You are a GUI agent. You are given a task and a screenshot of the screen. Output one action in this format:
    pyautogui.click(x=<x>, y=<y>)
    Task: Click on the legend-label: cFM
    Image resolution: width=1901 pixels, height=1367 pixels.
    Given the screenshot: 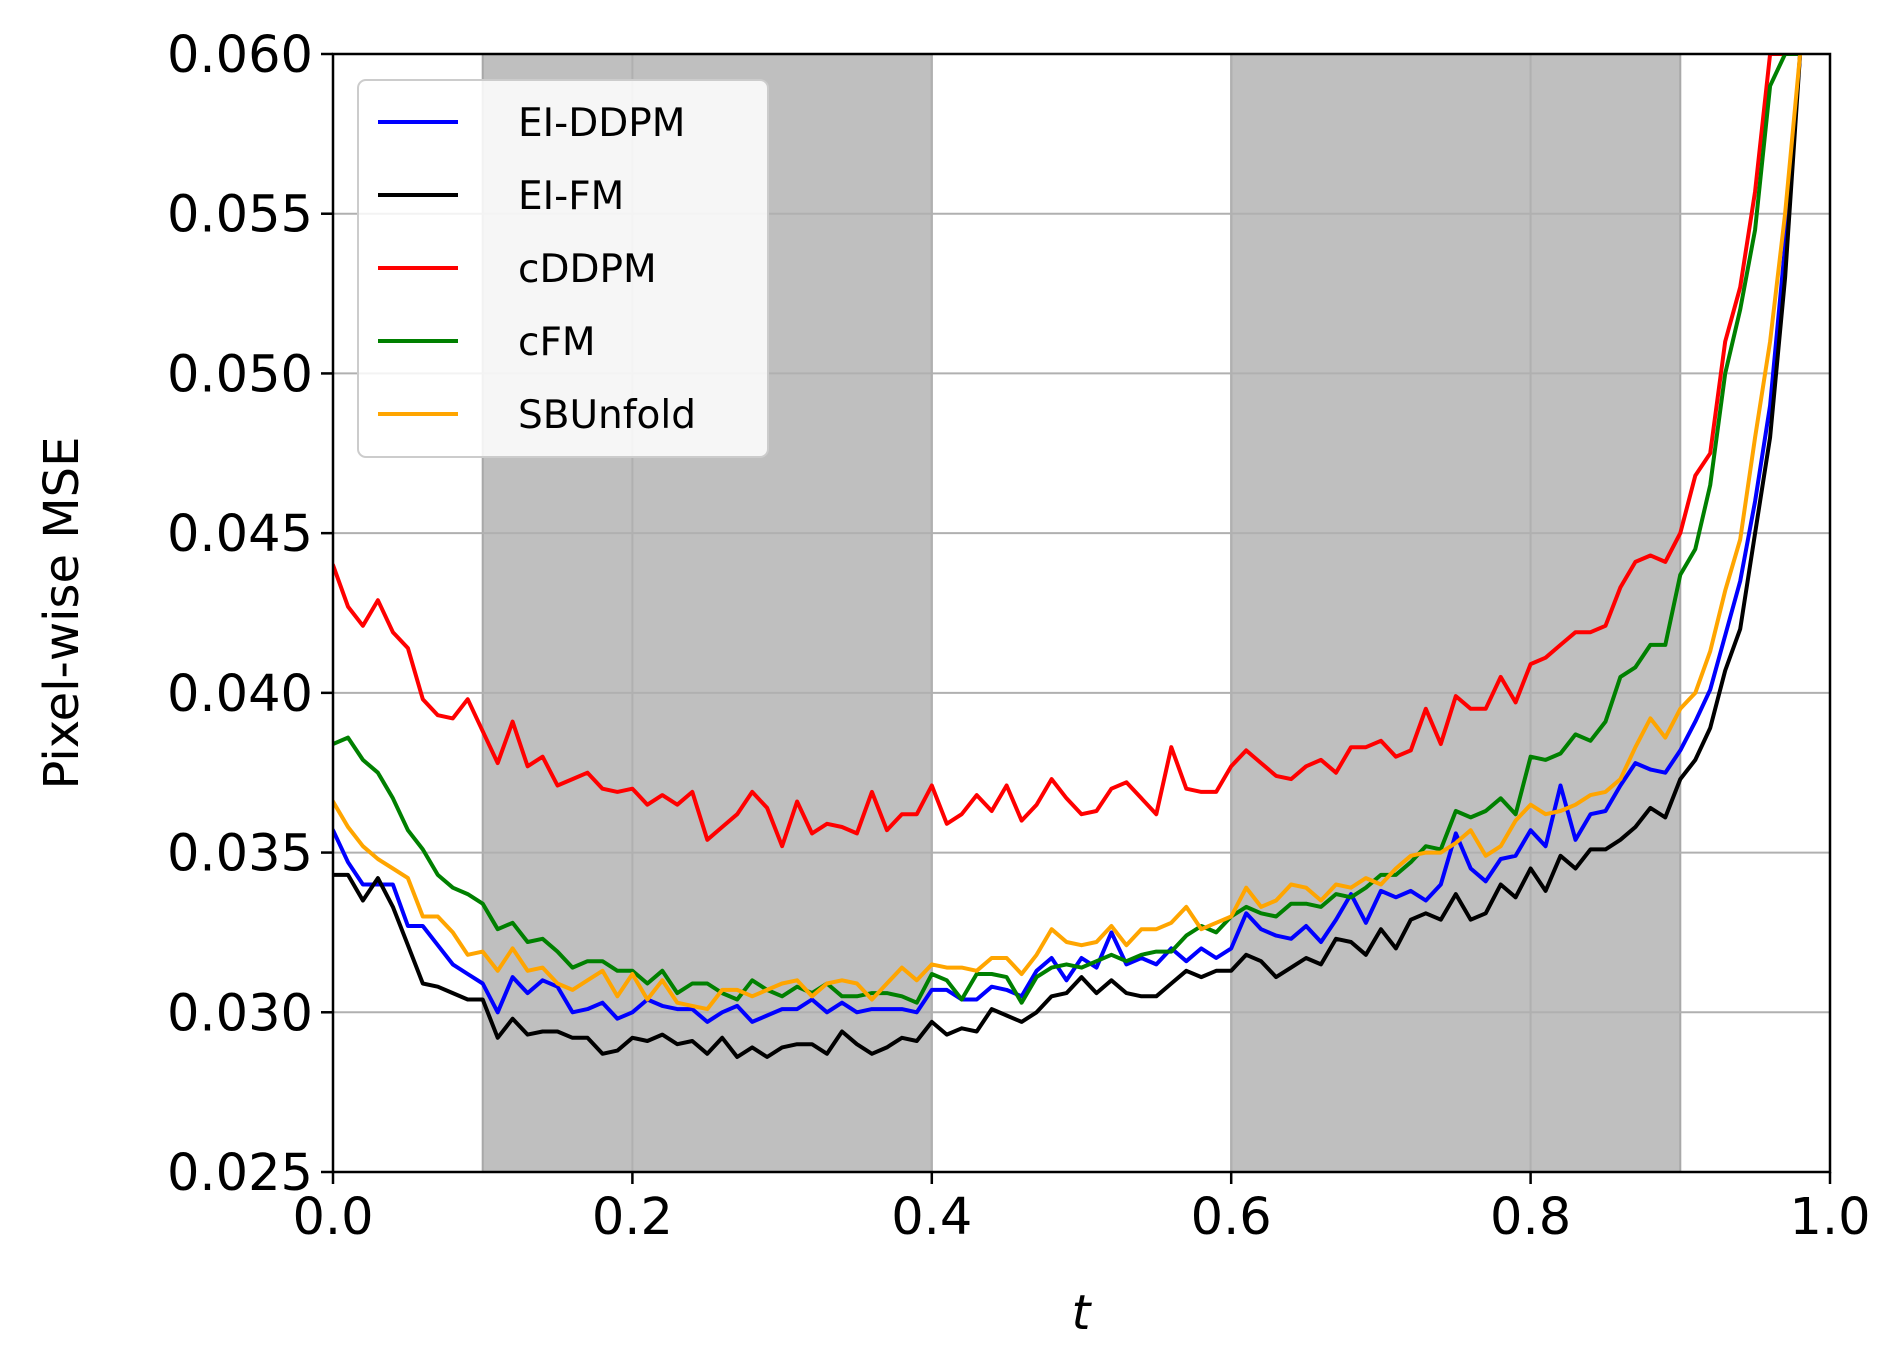 What is the action you would take?
    pyautogui.click(x=557, y=342)
    